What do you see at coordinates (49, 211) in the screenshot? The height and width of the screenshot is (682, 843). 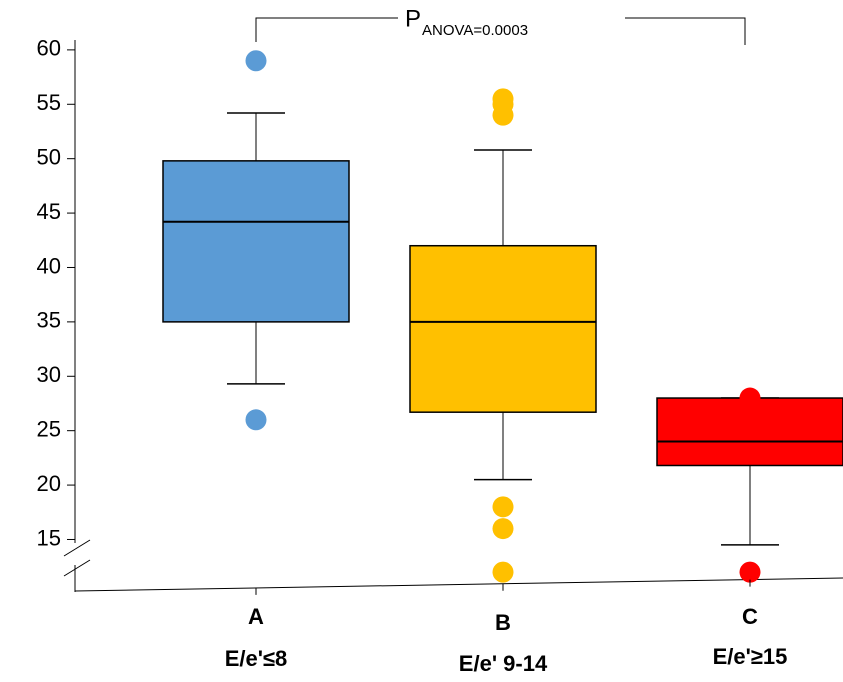 I see `y-tick-label: 45` at bounding box center [49, 211].